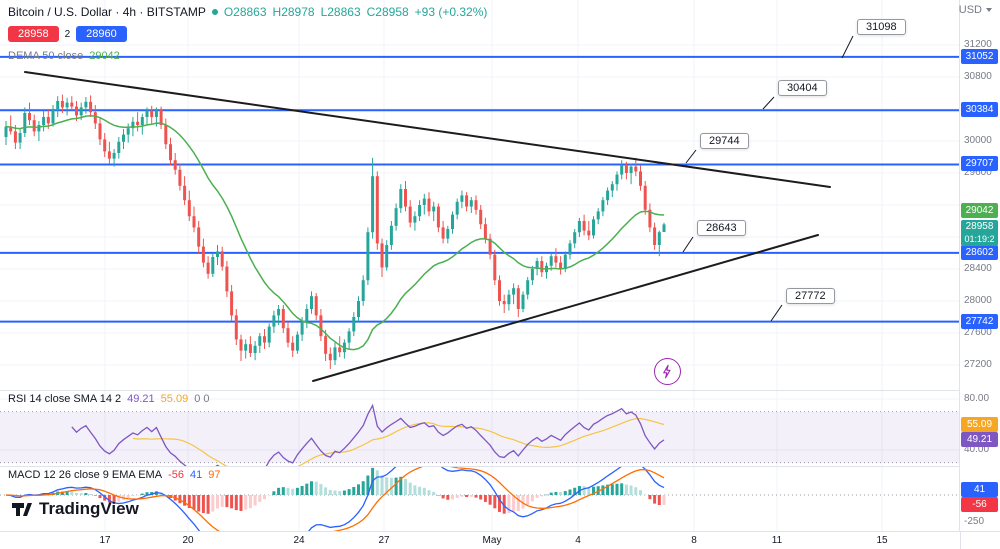 The image size is (1000, 549). Describe the element at coordinates (721, 228) in the screenshot. I see `price-callout: 28643` at that location.